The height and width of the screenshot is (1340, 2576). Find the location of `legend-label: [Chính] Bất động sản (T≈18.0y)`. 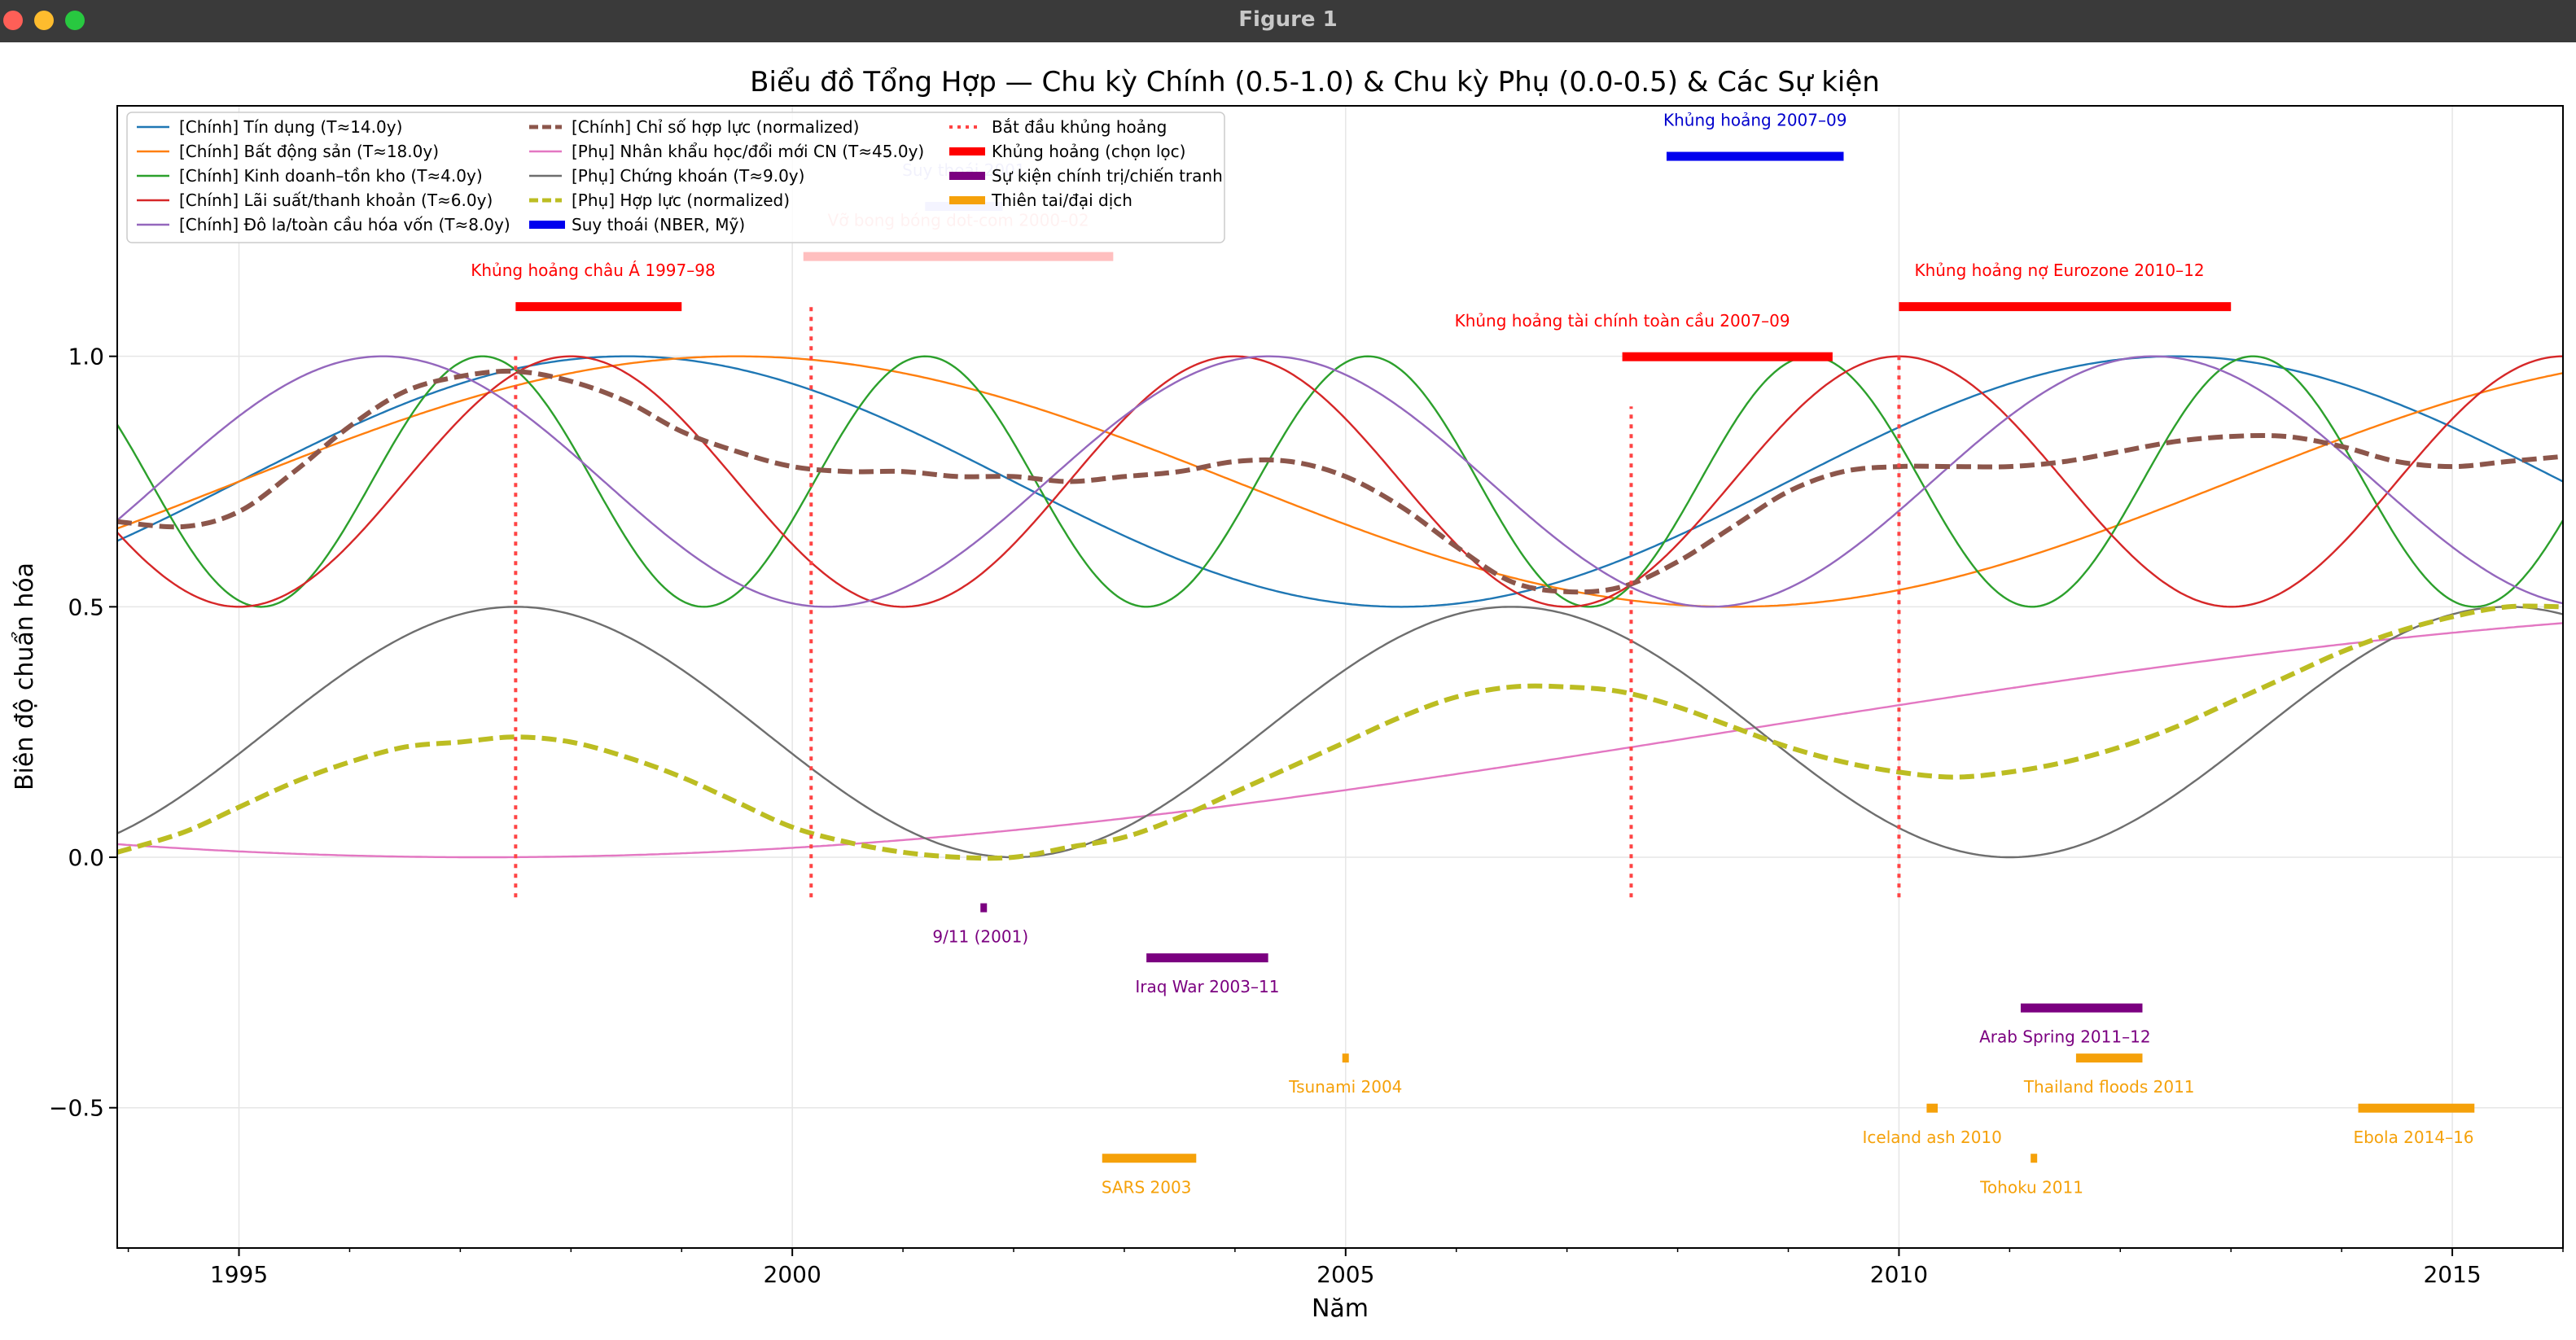

legend-label: [Chính] Bất động sản (T≈18.0y) is located at coordinates (309, 151).